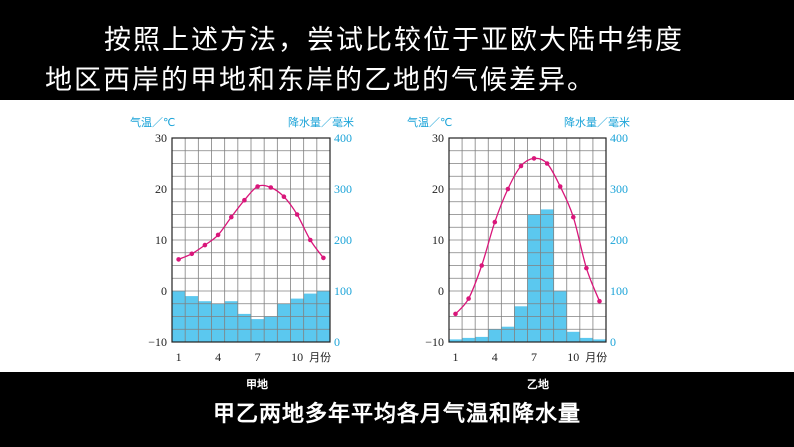 This screenshot has width=794, height=447. I want to click on y-right-tick-jia: 400, so click(343, 138).